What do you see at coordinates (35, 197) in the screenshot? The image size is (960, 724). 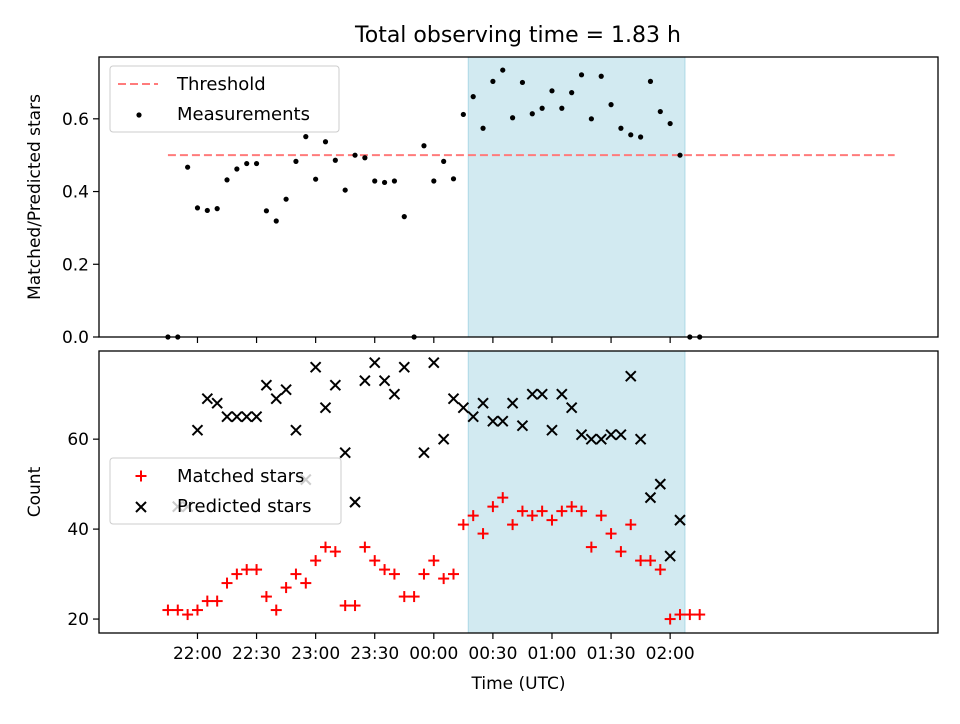 I see `y-axis-label: Matched/Predicted stars` at bounding box center [35, 197].